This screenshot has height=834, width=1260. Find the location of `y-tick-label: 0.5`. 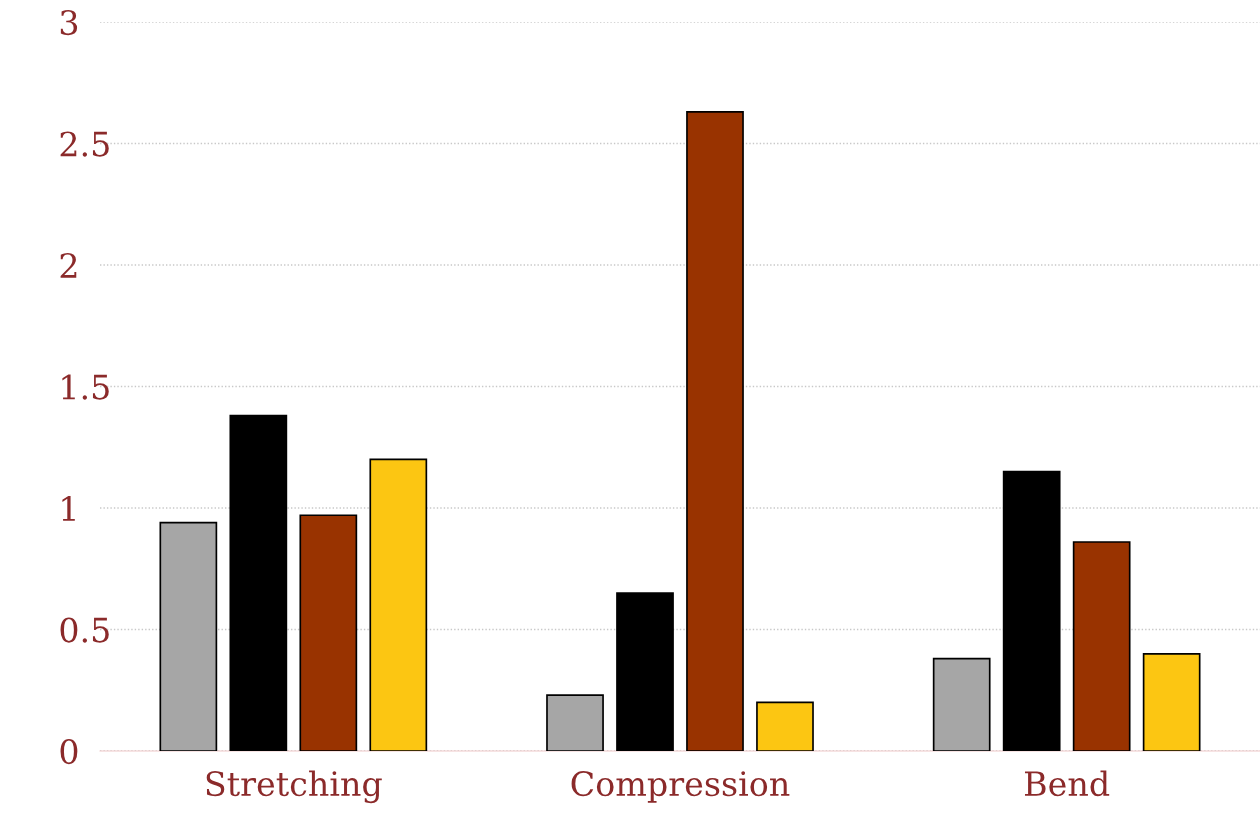

y-tick-label: 0.5 is located at coordinates (84, 630).